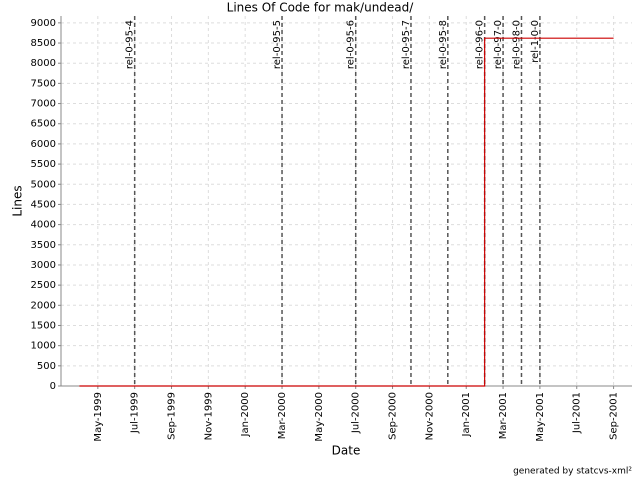 Image resolution: width=640 pixels, height=480 pixels. I want to click on x-tick-label: Mar-2000, so click(282, 415).